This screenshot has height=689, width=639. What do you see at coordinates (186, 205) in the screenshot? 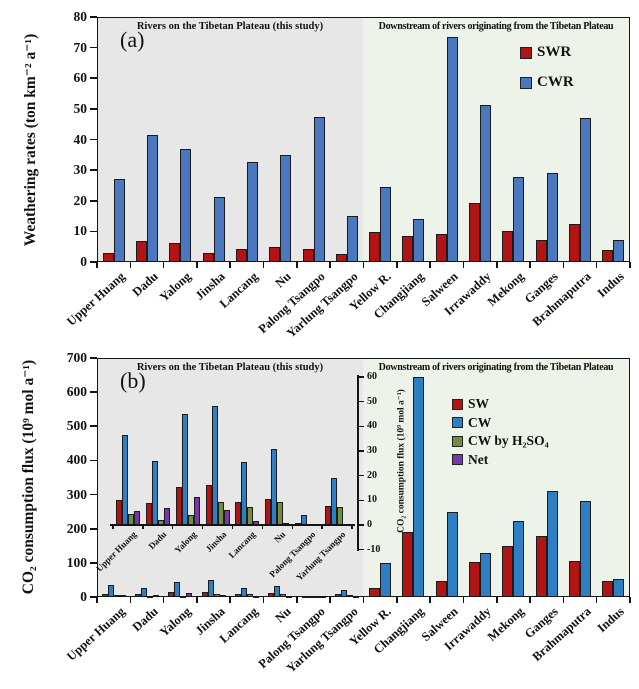
I see `bar-cwr-yalong` at bounding box center [186, 205].